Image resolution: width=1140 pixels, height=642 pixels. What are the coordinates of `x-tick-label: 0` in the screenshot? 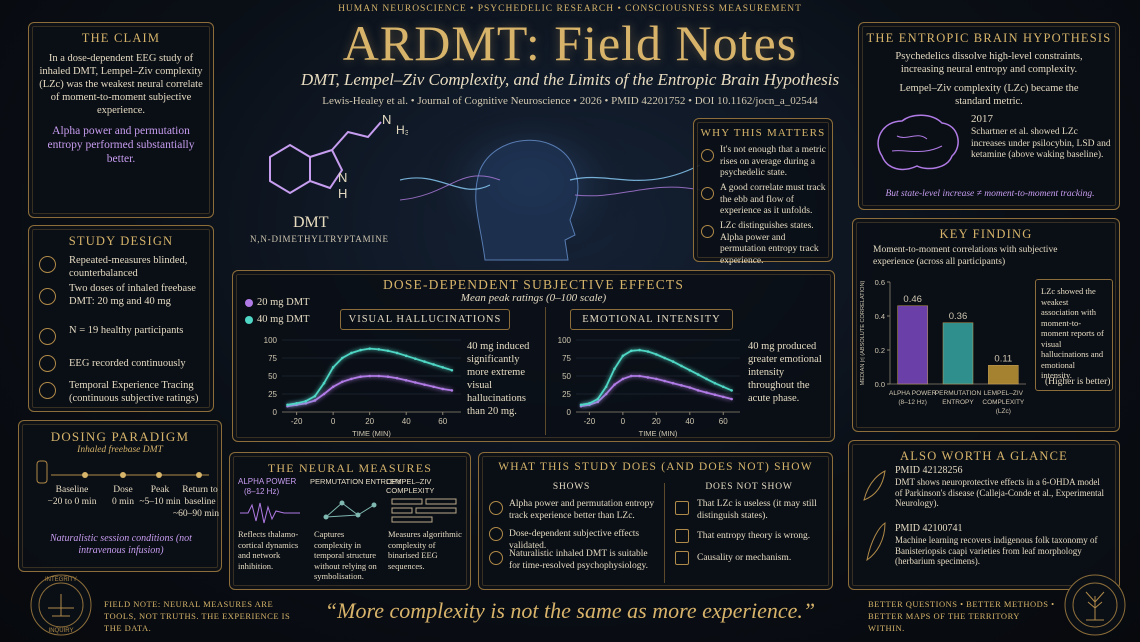 It's located at (333, 421).